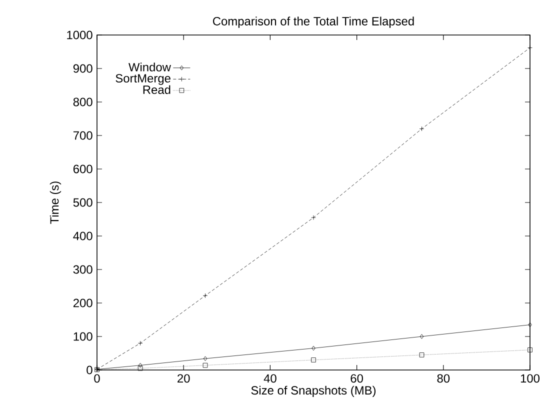 The height and width of the screenshot is (414, 555). Describe the element at coordinates (184, 378) in the screenshot. I see `x-tick-label: 20` at that location.